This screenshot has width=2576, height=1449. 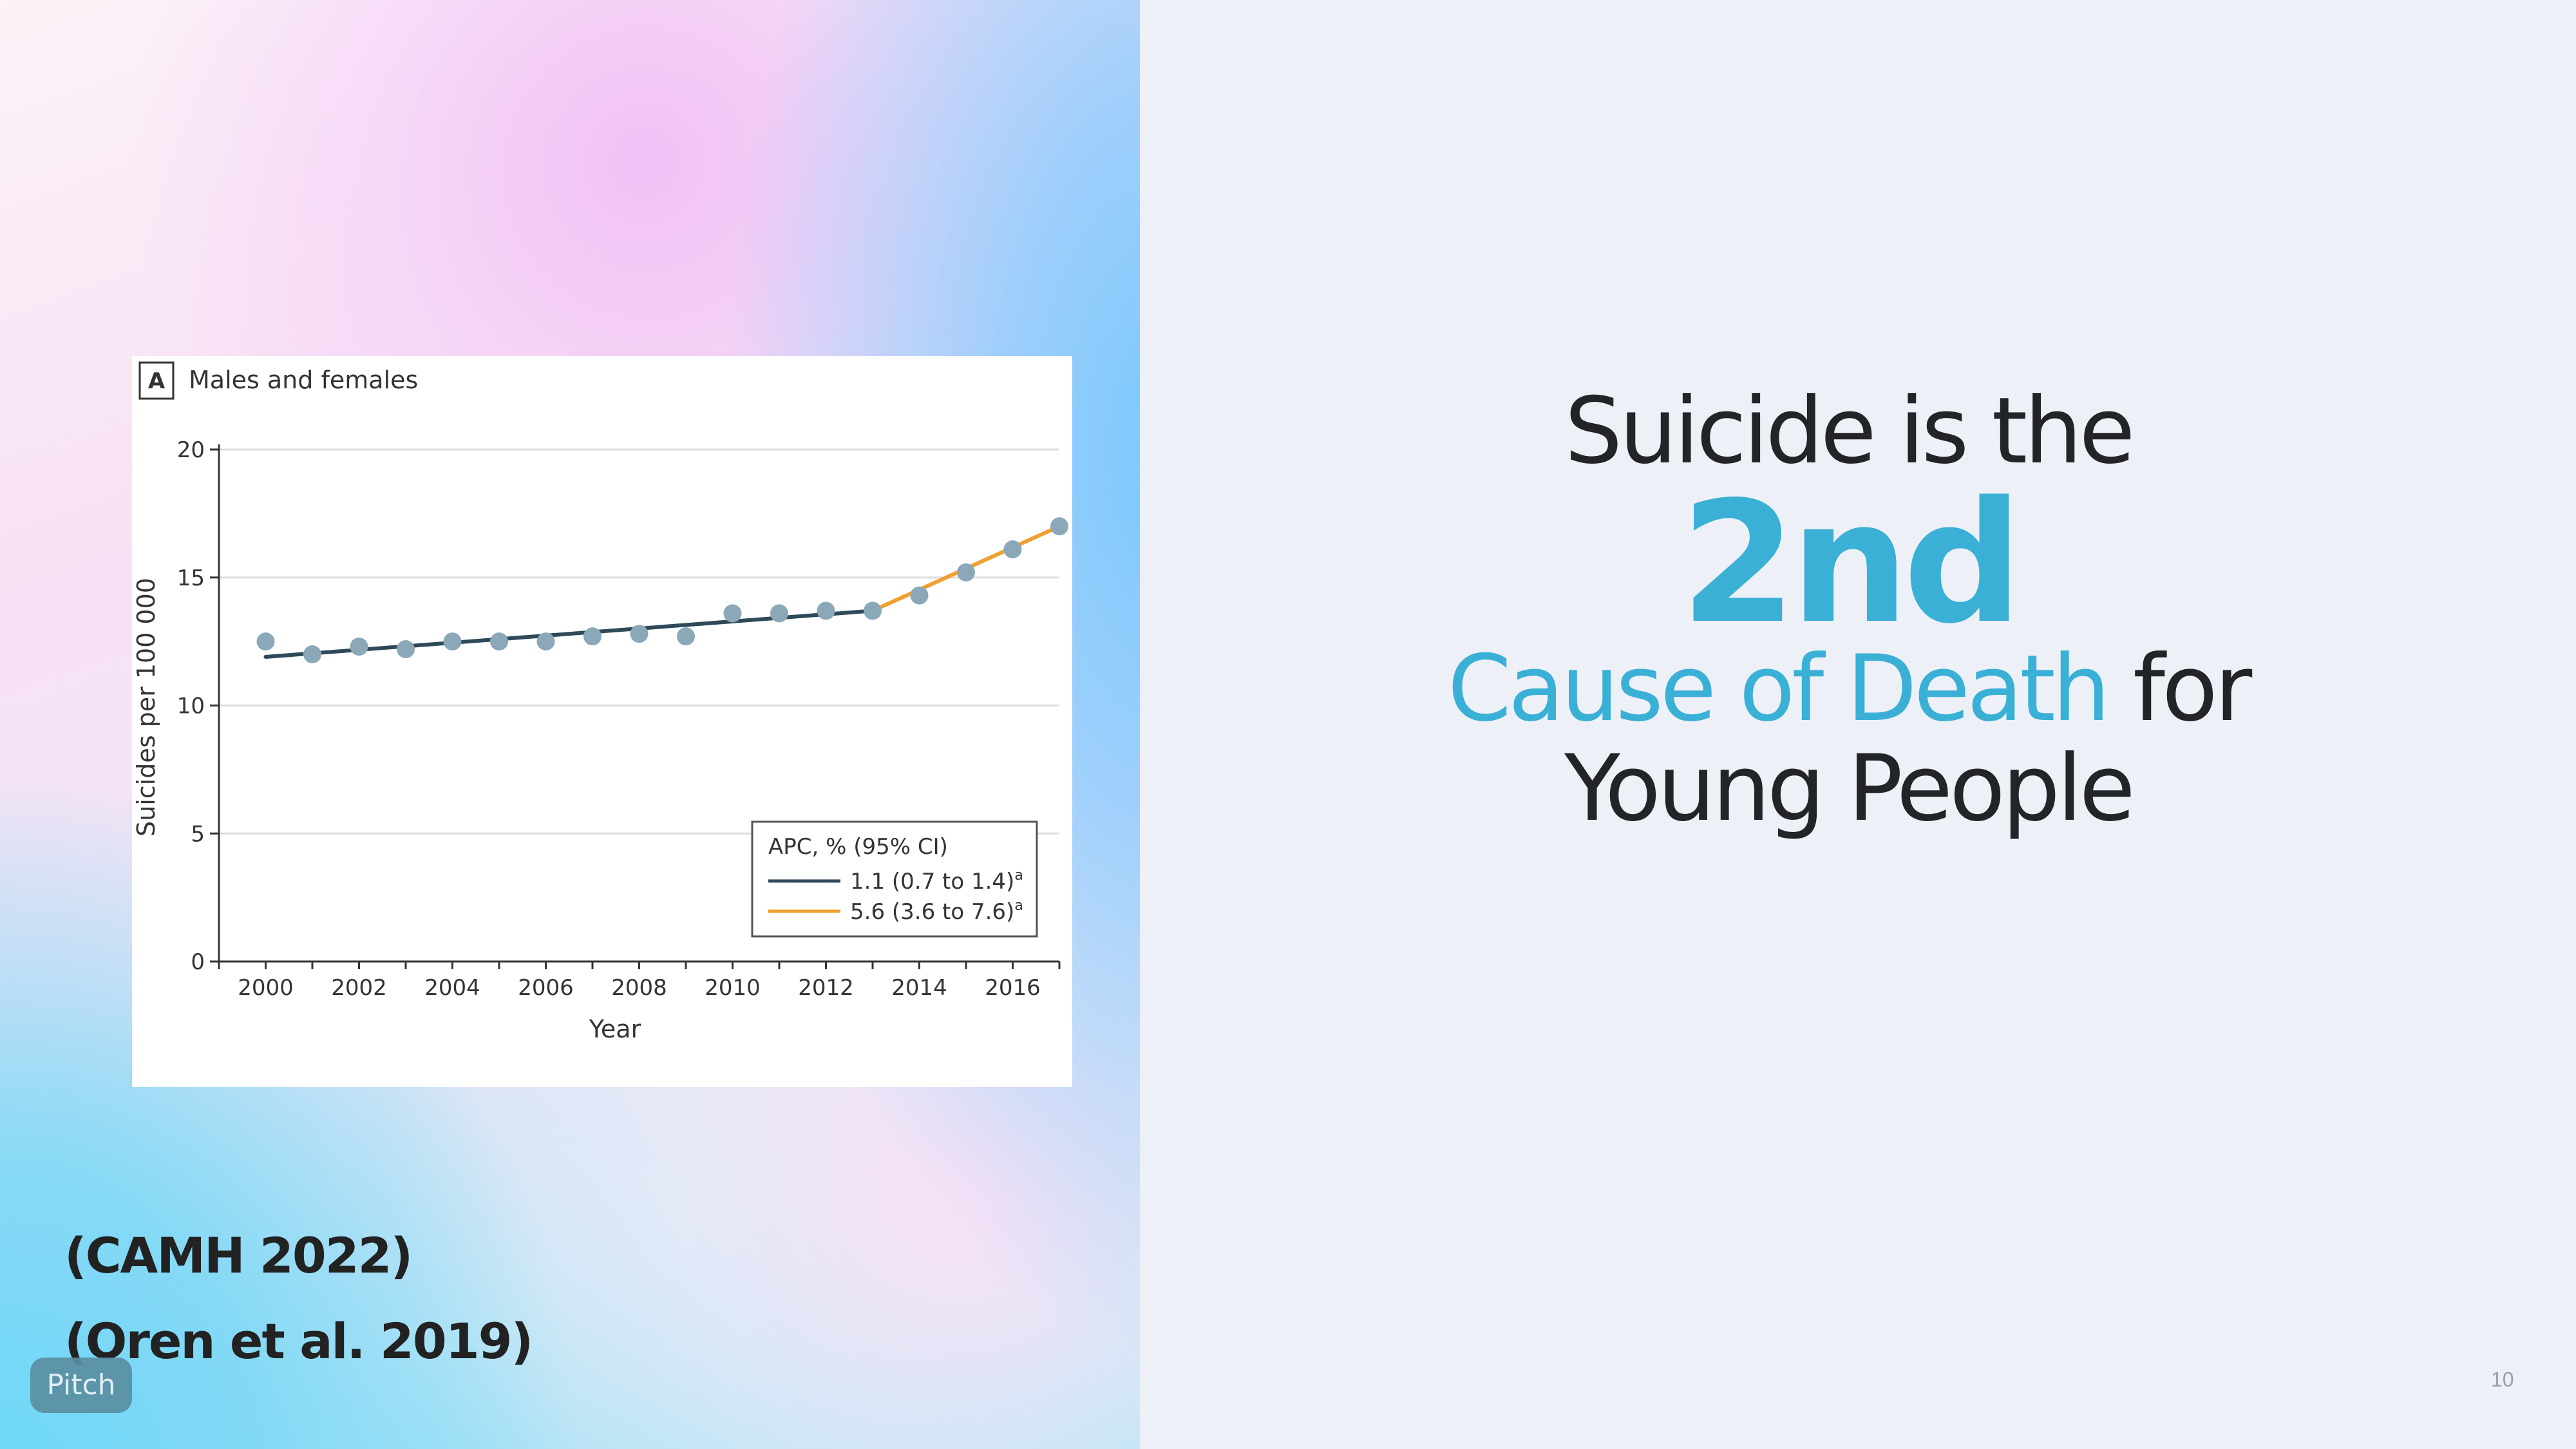 What do you see at coordinates (826, 988) in the screenshot?
I see `x-tick-label-2012: 2012` at bounding box center [826, 988].